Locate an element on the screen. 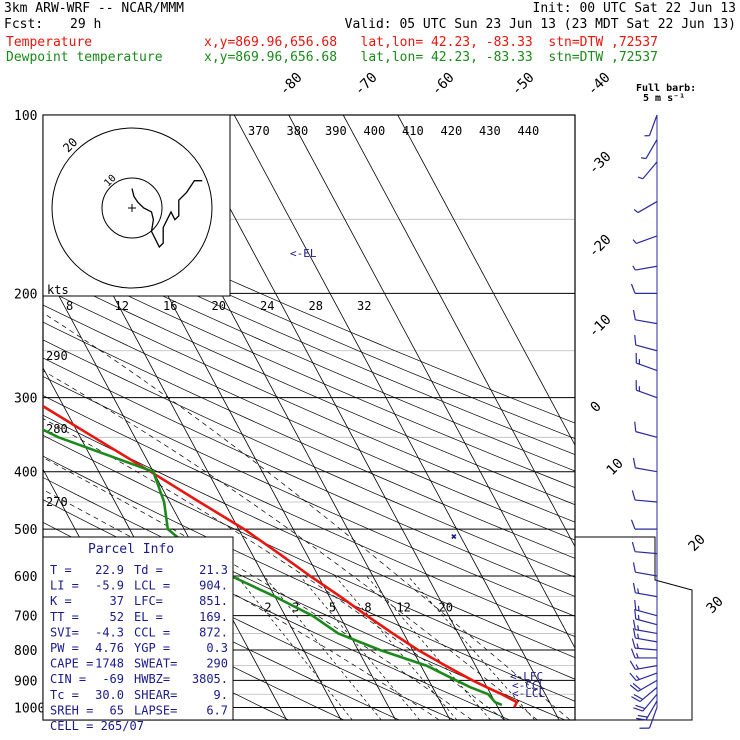 Image resolution: width=740 pixels, height=740 pixels. parcel-key: EL = is located at coordinates (148, 617).